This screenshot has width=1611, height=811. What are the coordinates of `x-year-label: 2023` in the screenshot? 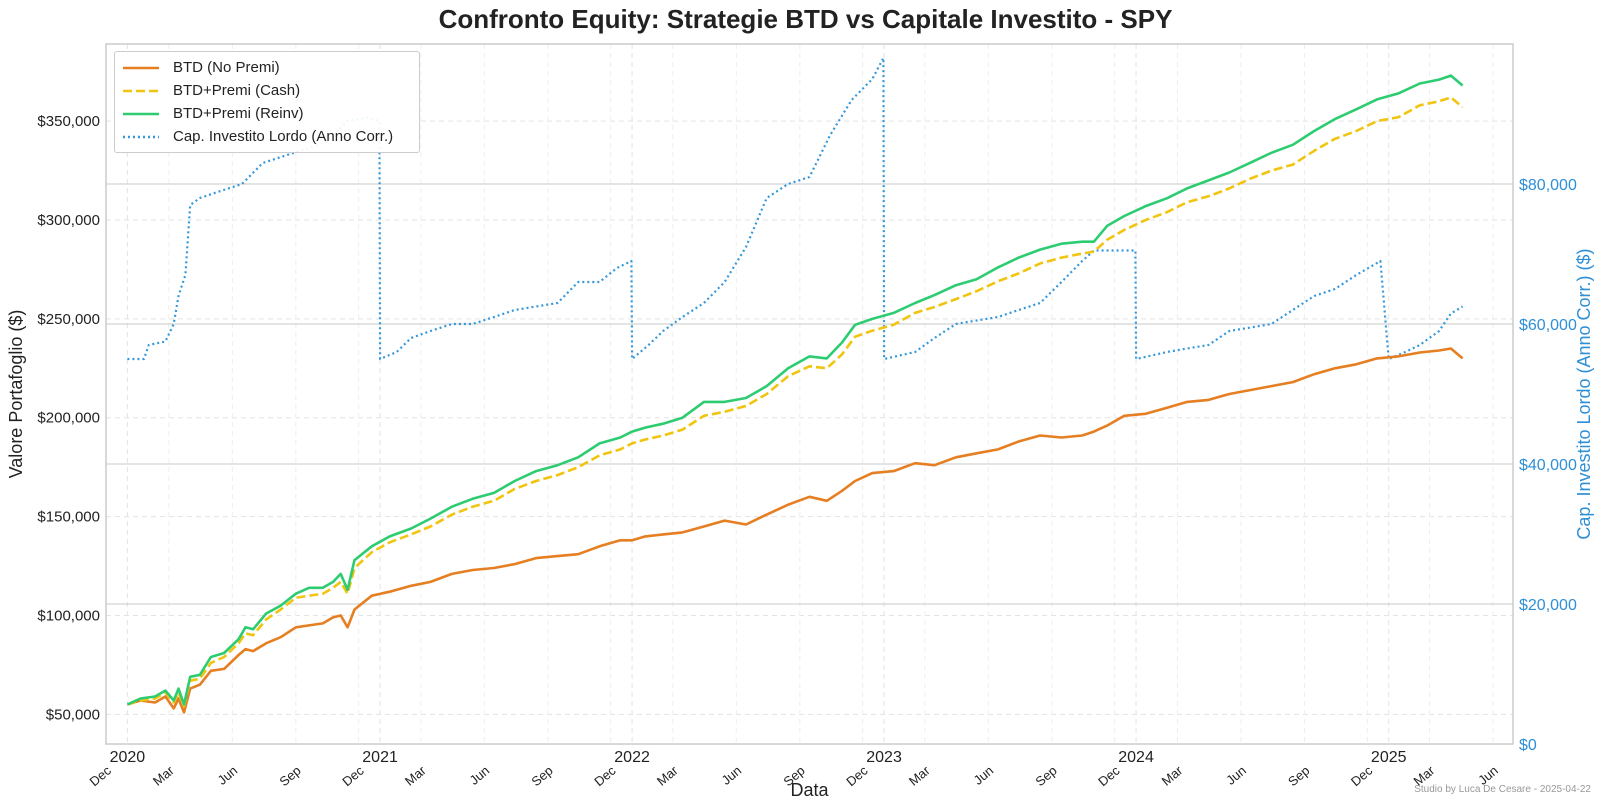 It's located at (884, 757).